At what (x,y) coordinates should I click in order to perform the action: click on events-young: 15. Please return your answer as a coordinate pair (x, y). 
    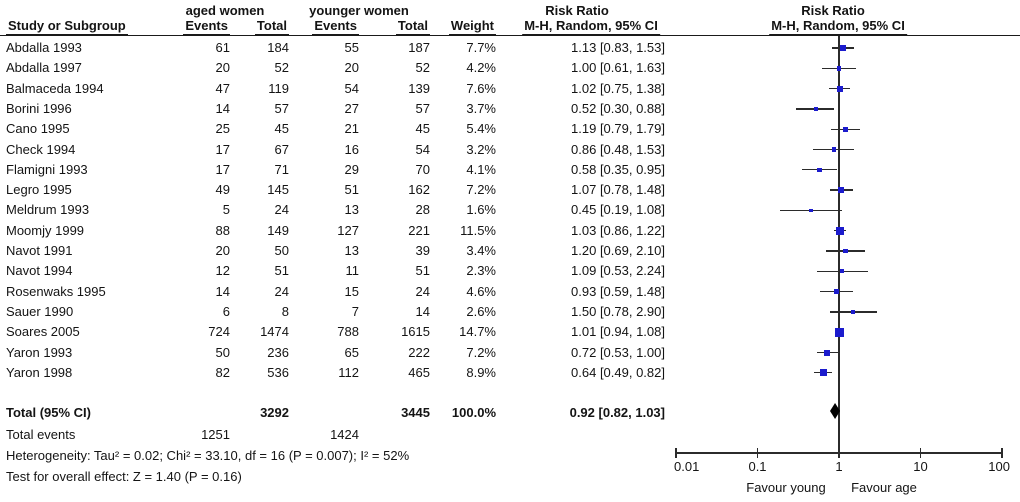
    Looking at the image, I should click on (351, 291).